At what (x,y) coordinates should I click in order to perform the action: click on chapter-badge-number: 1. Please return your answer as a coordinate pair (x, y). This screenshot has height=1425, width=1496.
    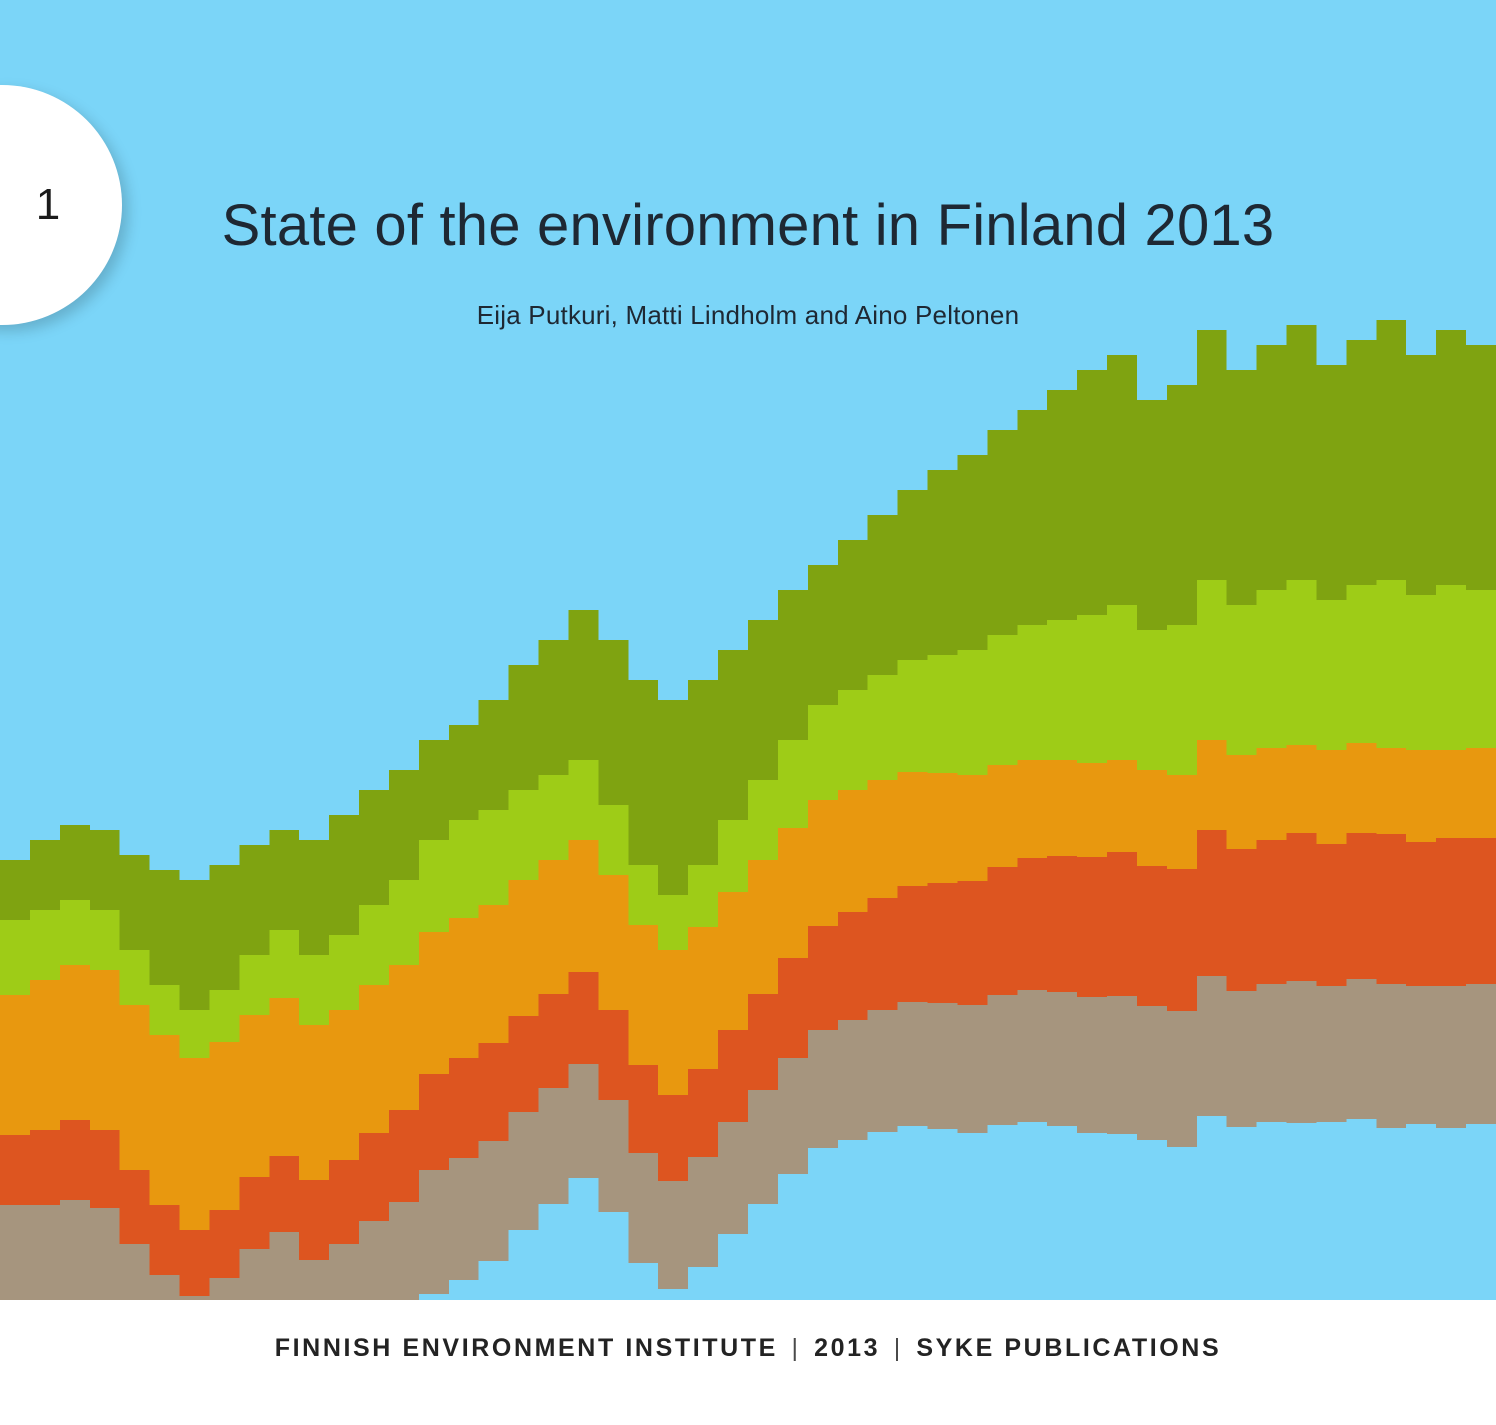
    Looking at the image, I should click on (48, 204).